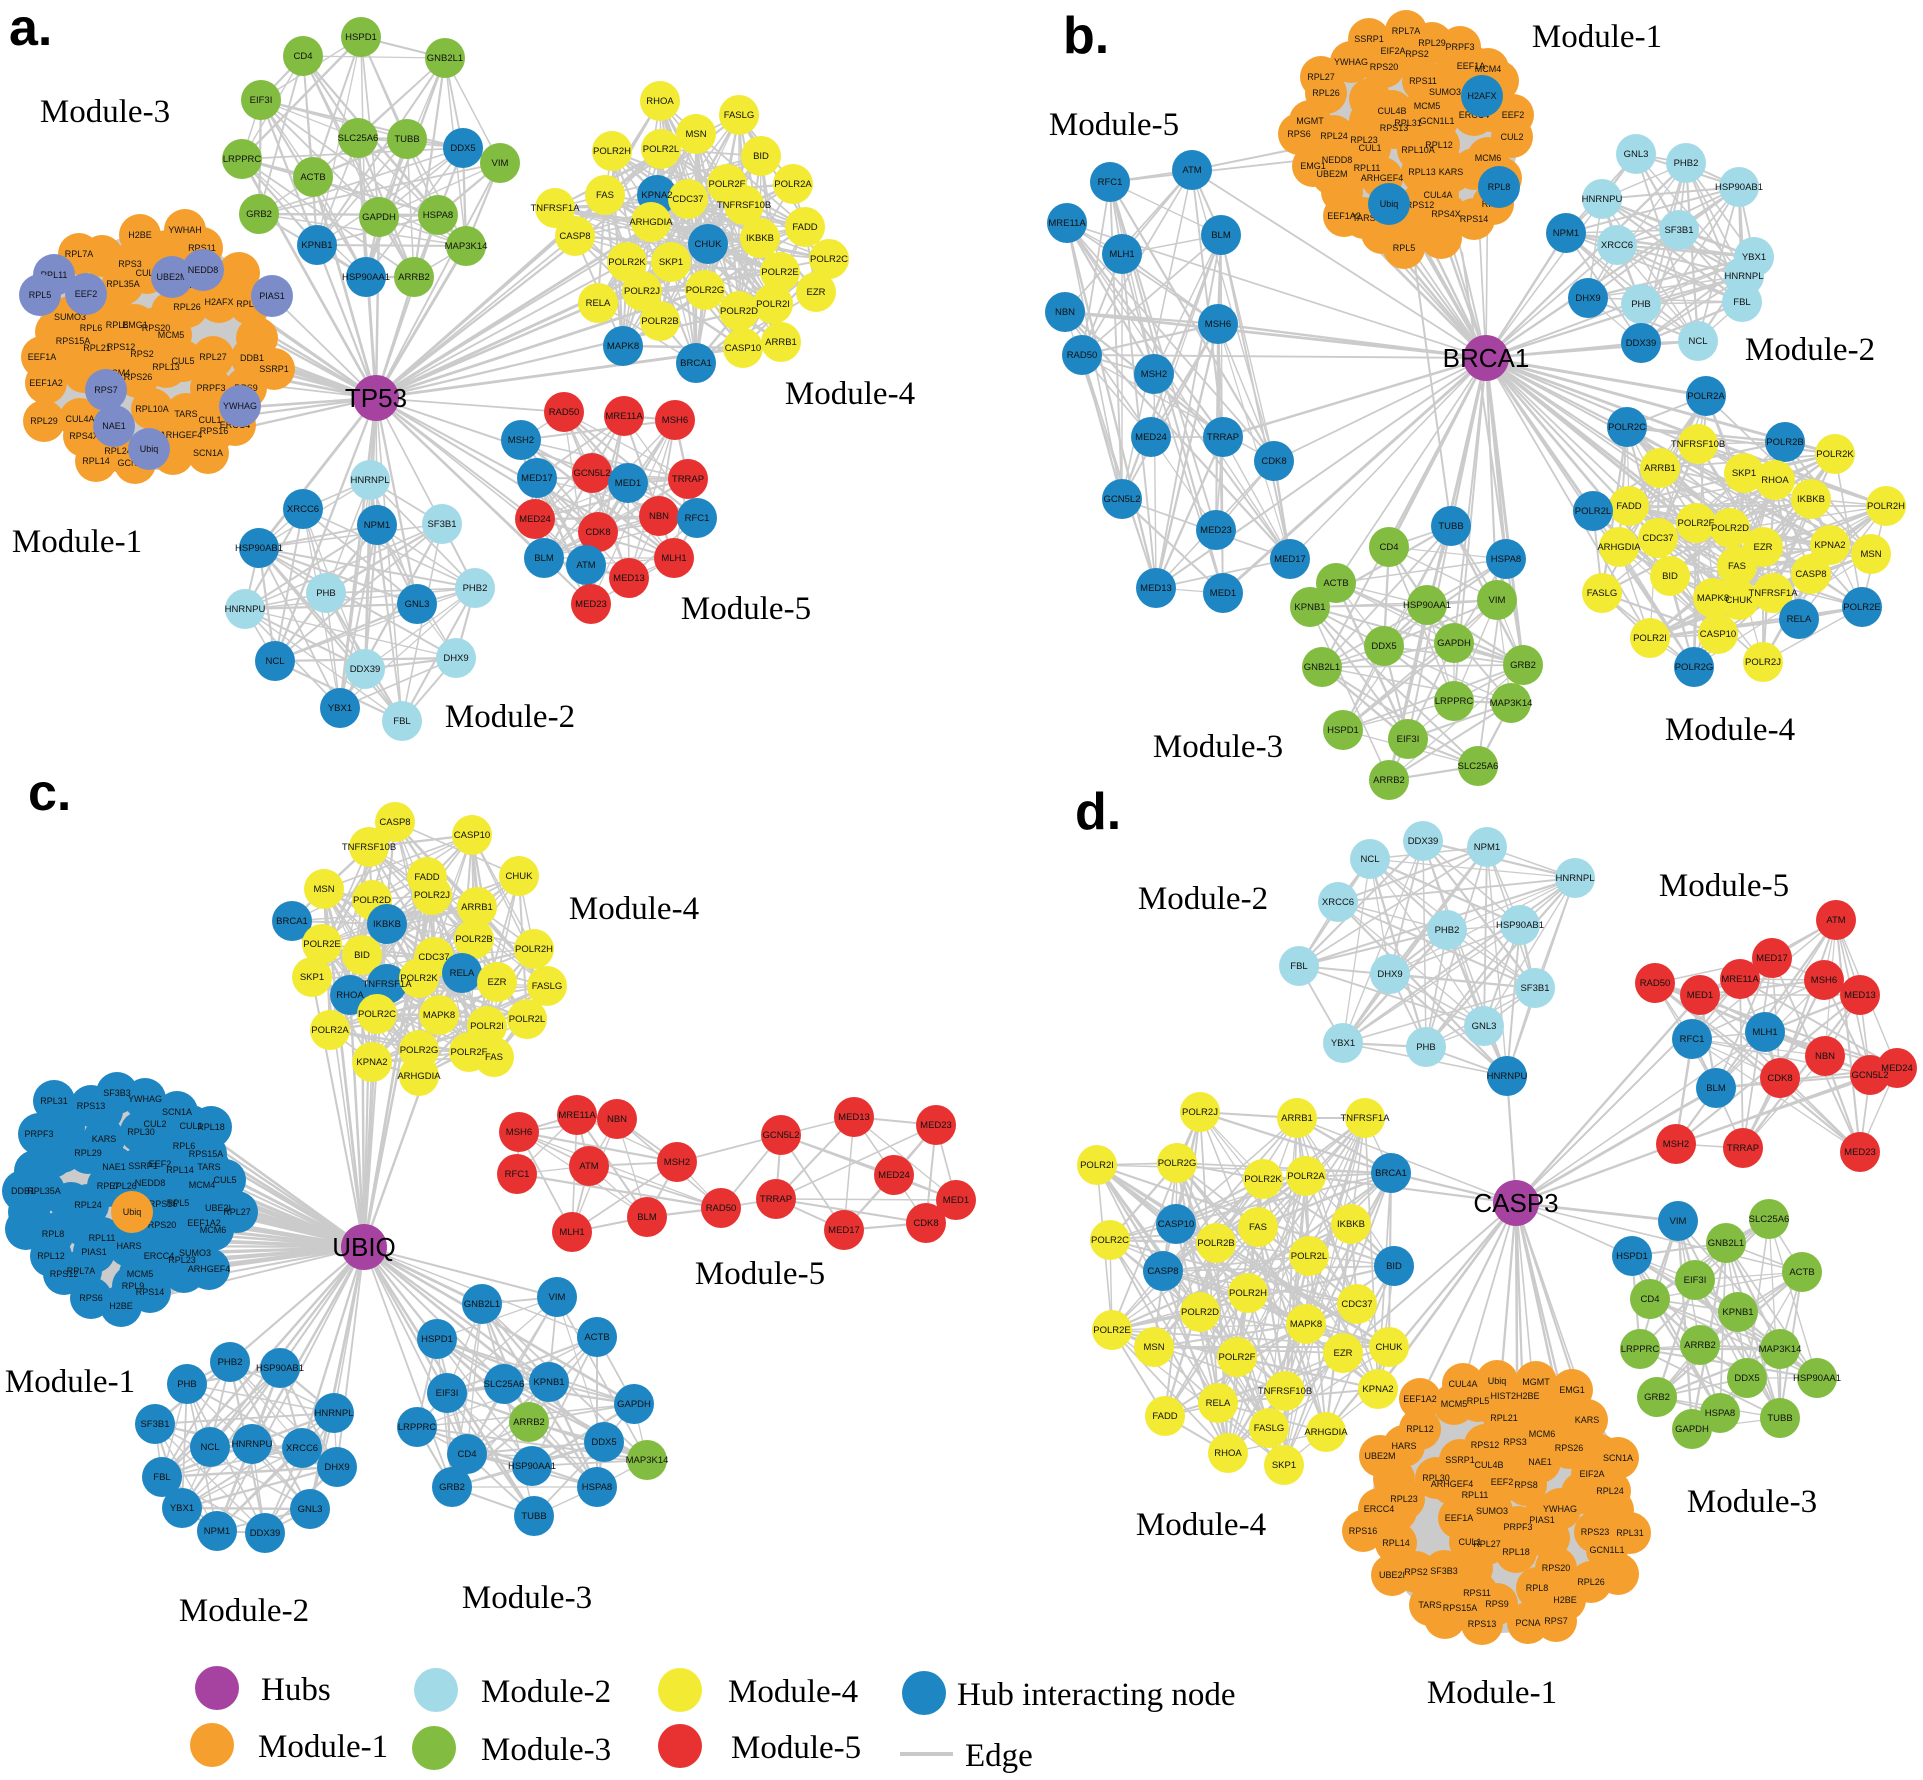  I want to click on svg-text: RPS12, so click(1485, 1445).